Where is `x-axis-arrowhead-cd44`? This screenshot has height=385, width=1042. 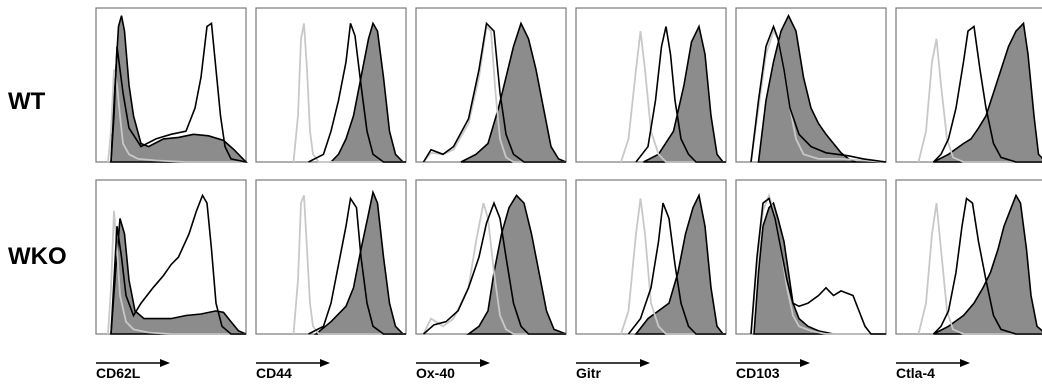
x-axis-arrowhead-cd44 is located at coordinates (325, 363).